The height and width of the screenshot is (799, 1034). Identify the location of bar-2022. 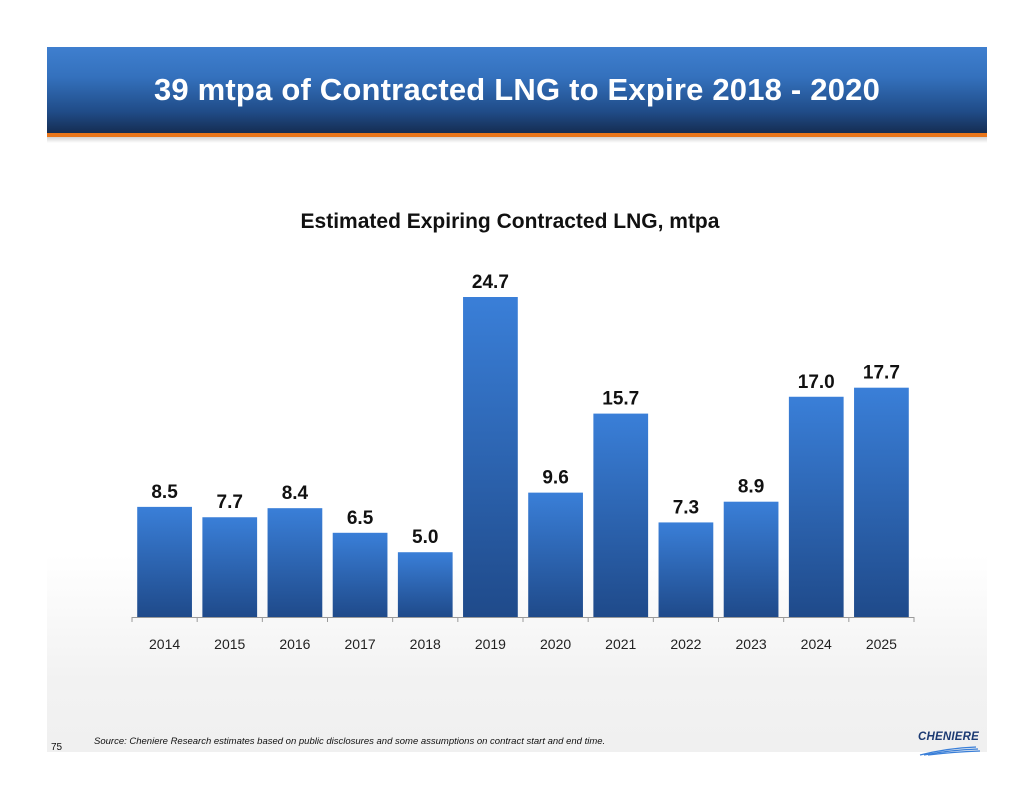
(686, 569).